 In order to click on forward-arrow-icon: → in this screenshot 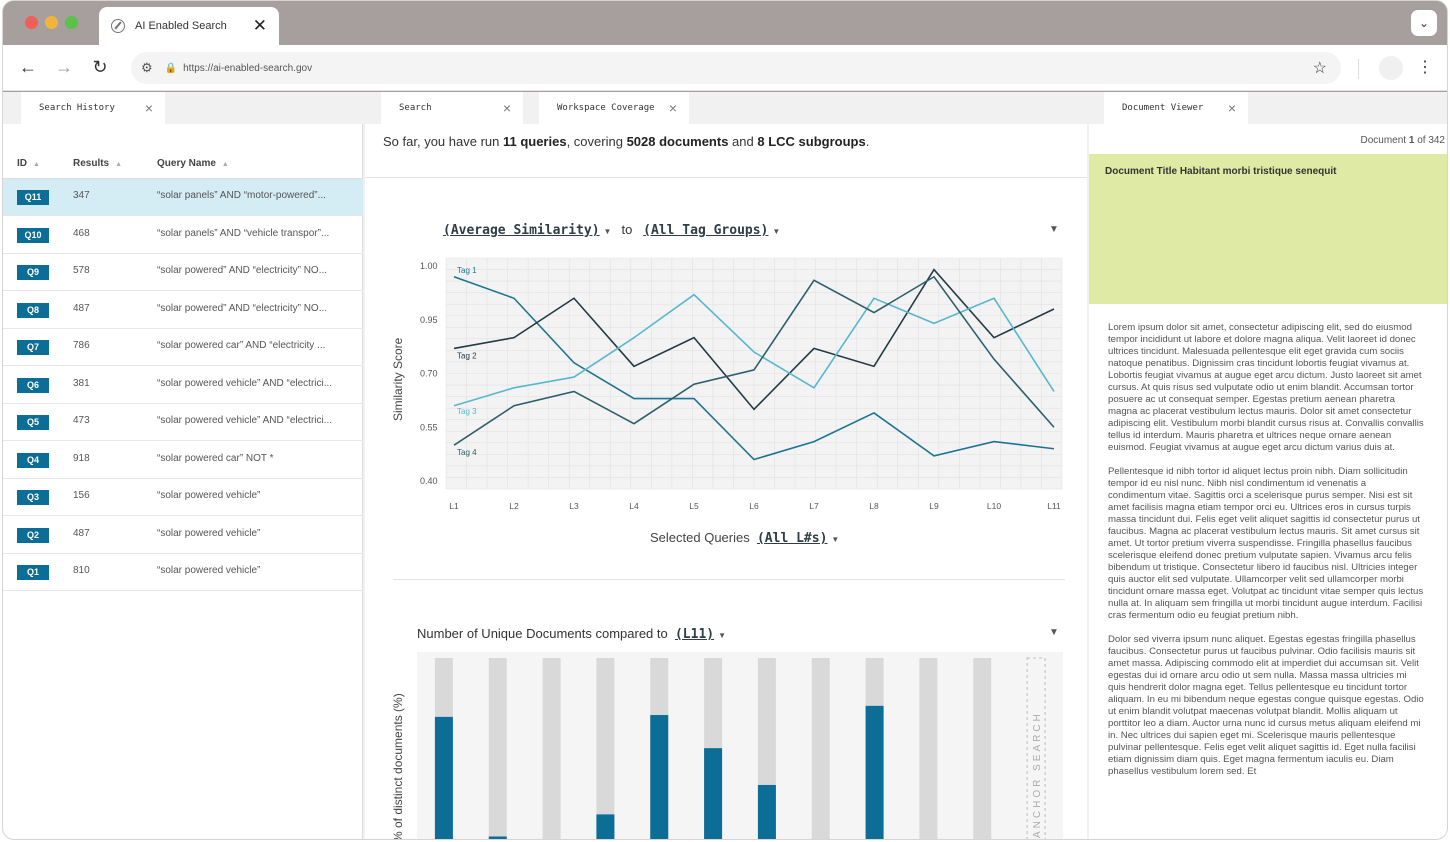, I will do `click(64, 67)`.